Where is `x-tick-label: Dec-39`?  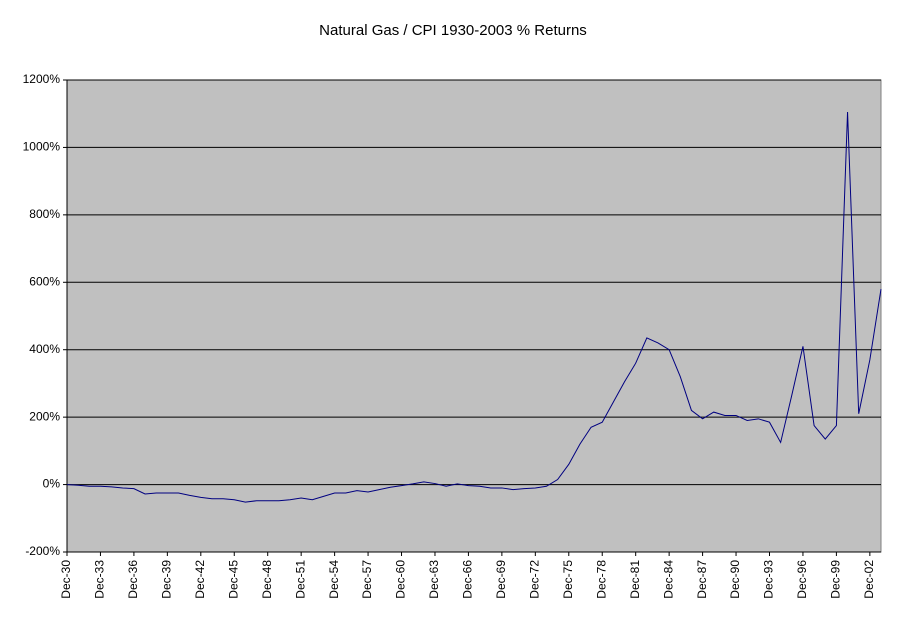 x-tick-label: Dec-39 is located at coordinates (167, 579).